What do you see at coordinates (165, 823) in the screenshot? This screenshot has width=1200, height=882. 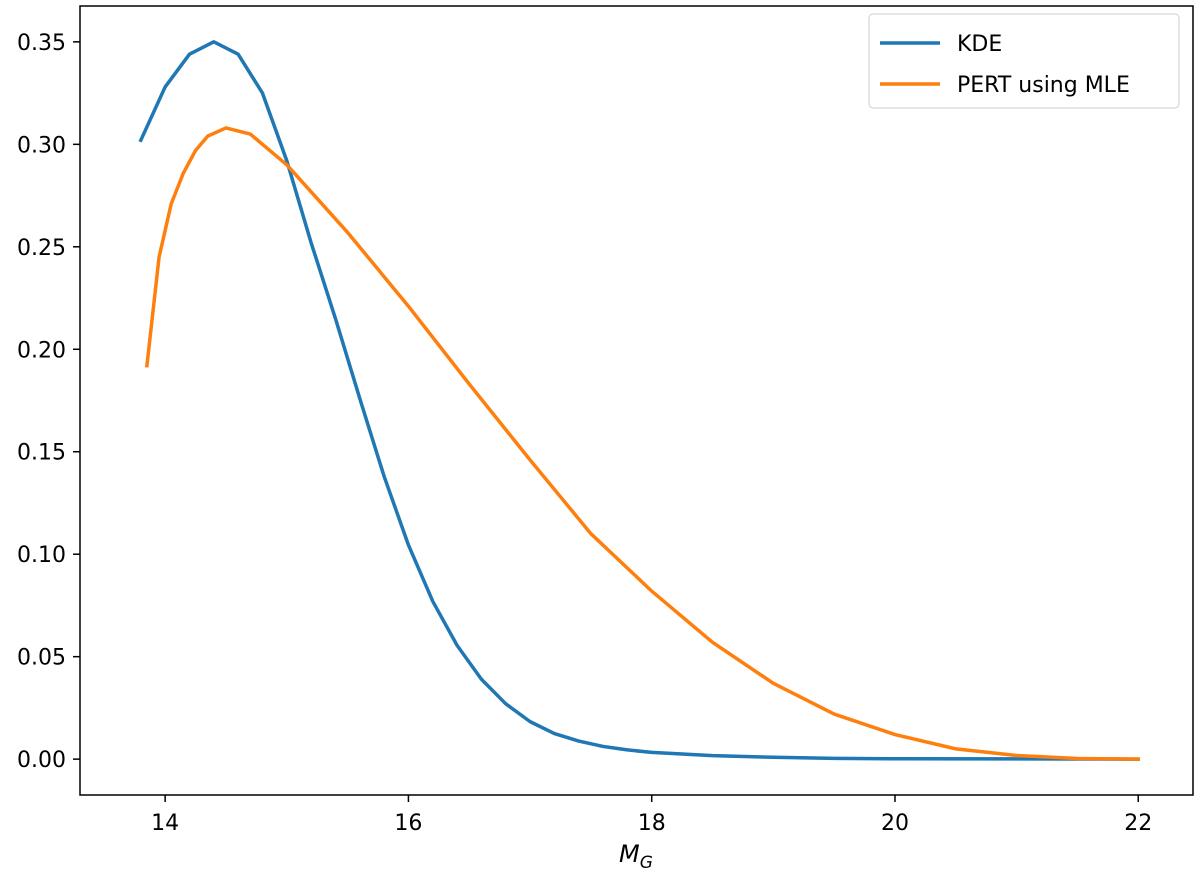 I see `x-tick-label: 14` at bounding box center [165, 823].